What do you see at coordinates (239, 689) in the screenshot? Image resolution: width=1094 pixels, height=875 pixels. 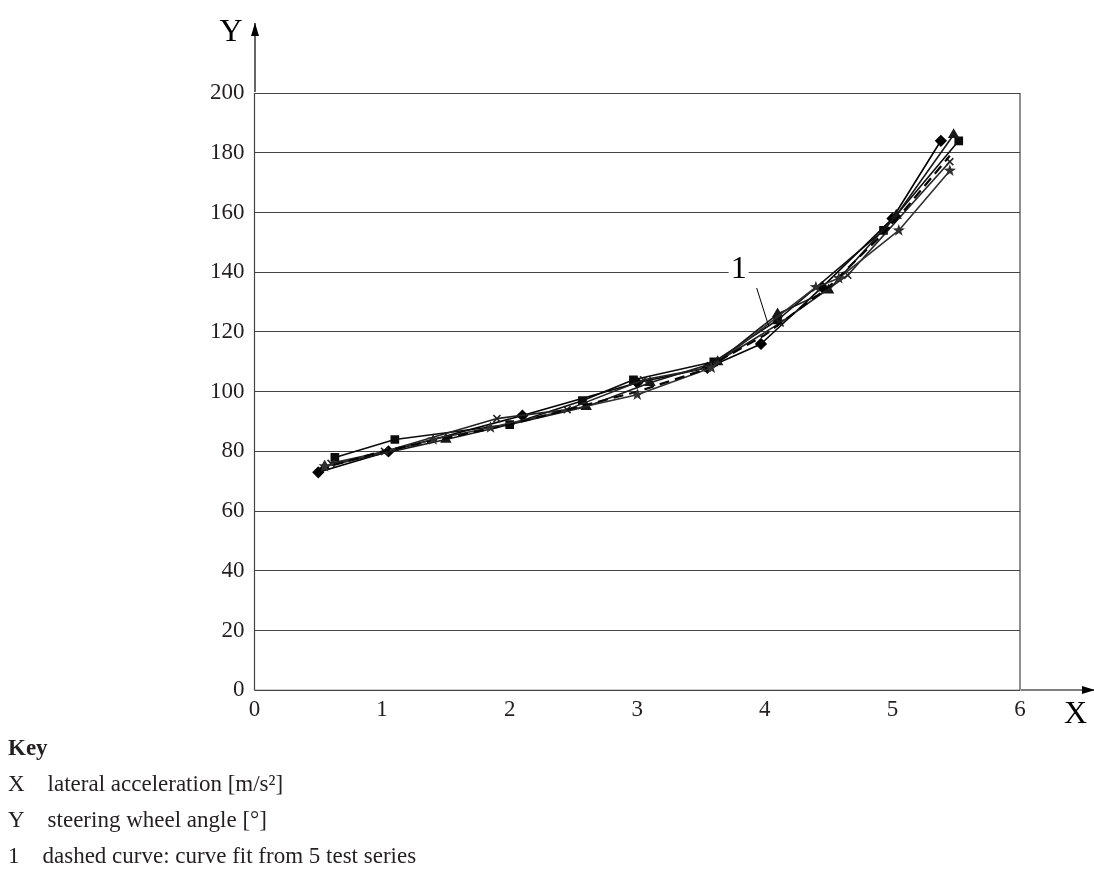 I see `y-tick-label: 0` at bounding box center [239, 689].